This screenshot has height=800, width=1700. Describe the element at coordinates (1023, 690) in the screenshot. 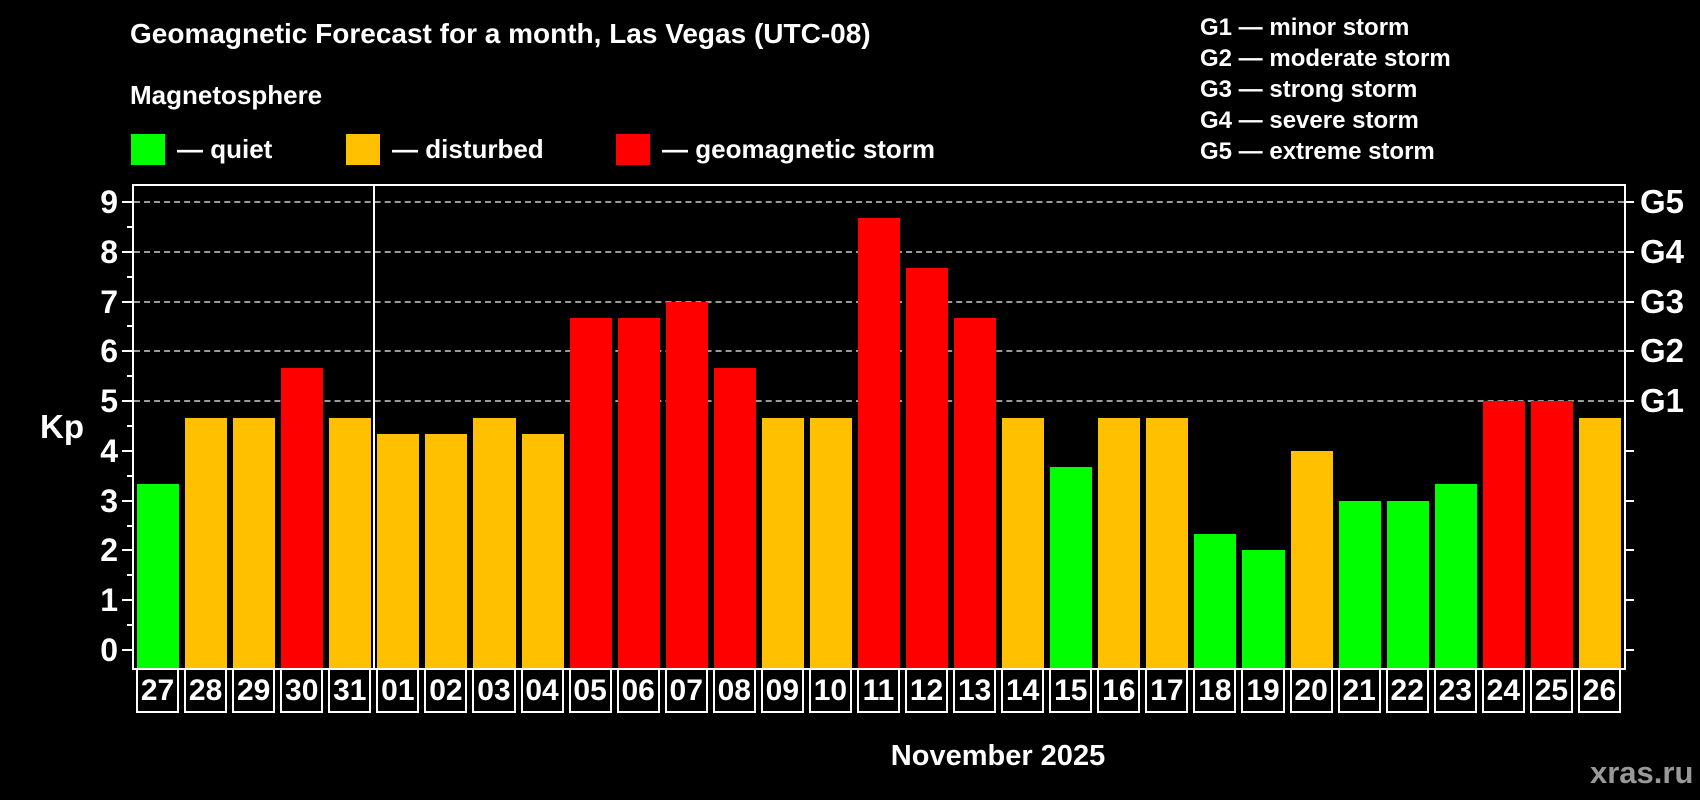

I see `date-cell-14: 14` at that location.